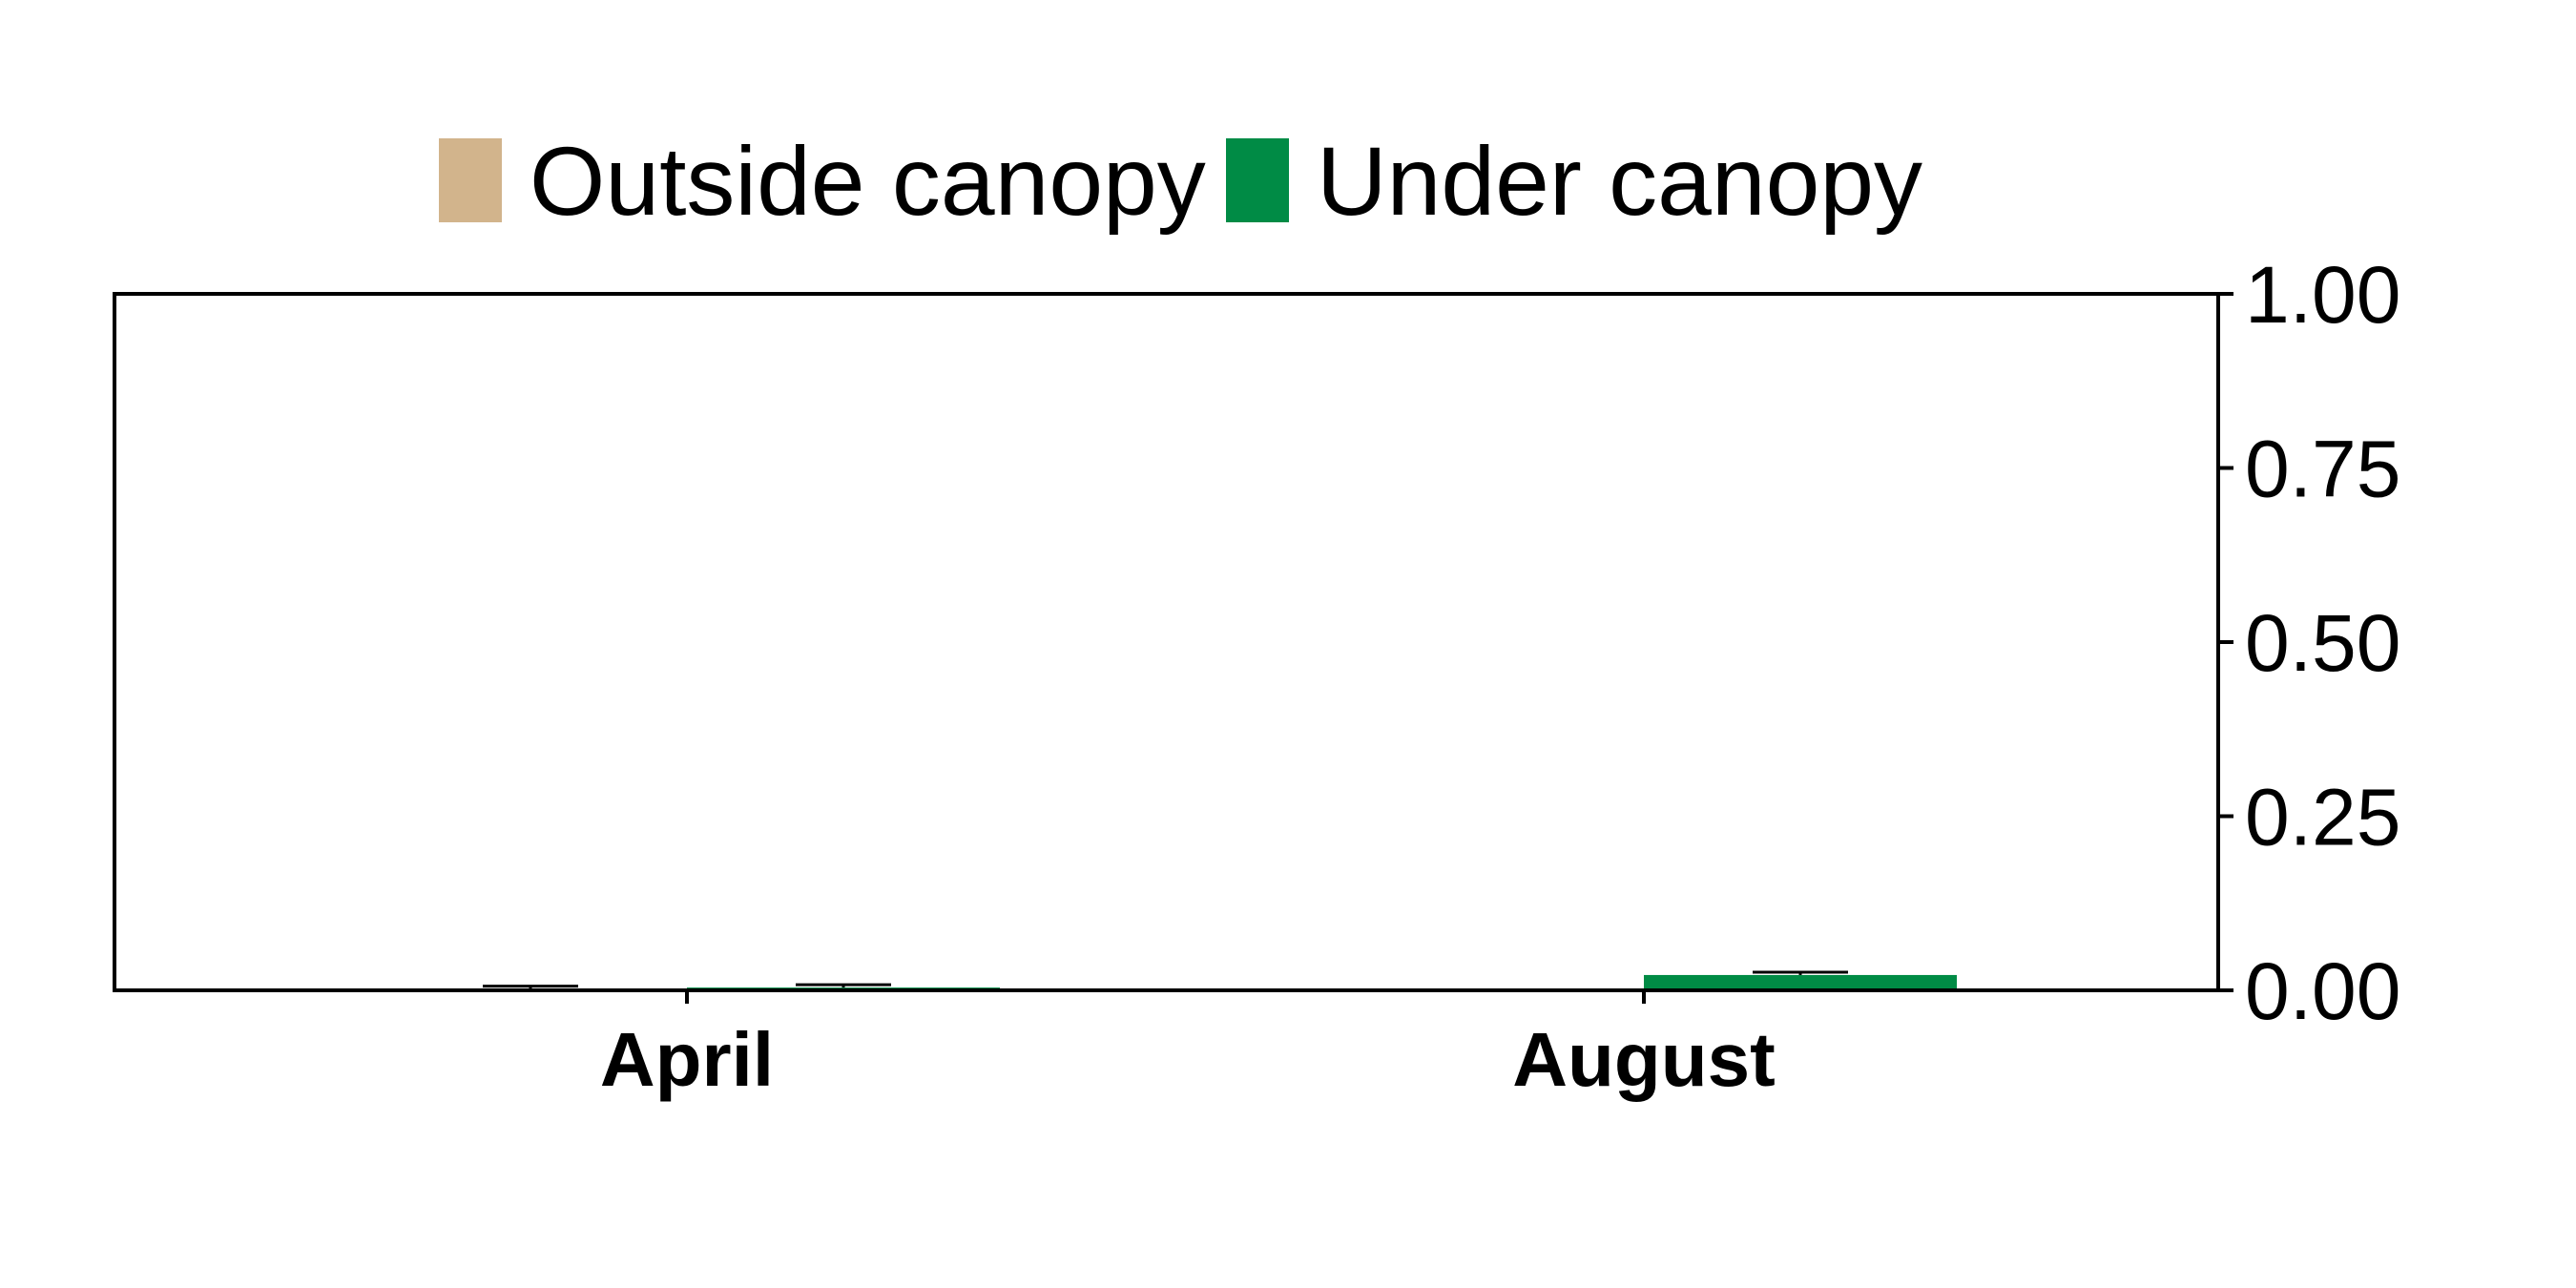 The height and width of the screenshot is (1288, 2576). What do you see at coordinates (2323, 643) in the screenshot?
I see `y-tick-label-2: 0.50` at bounding box center [2323, 643].